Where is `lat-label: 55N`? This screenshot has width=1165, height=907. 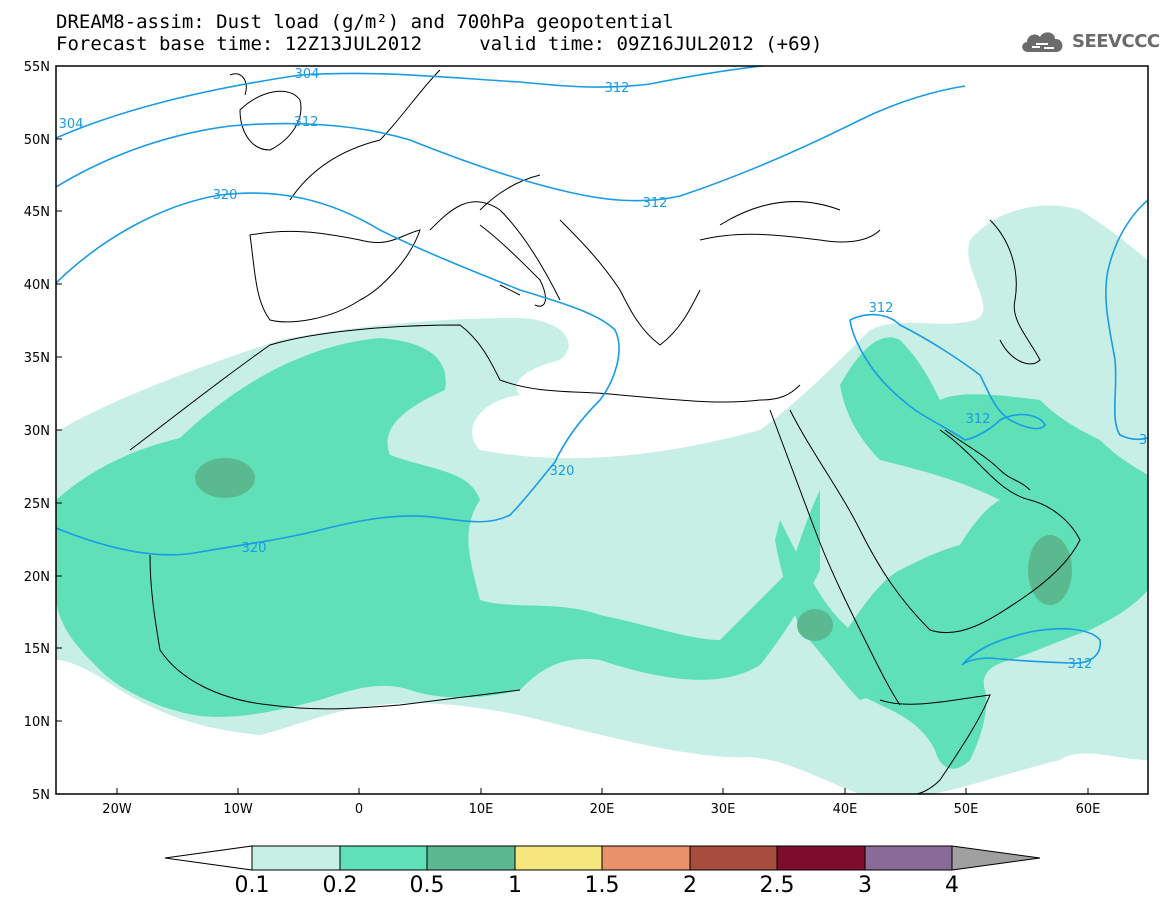
lat-label: 55N is located at coordinates (37, 67).